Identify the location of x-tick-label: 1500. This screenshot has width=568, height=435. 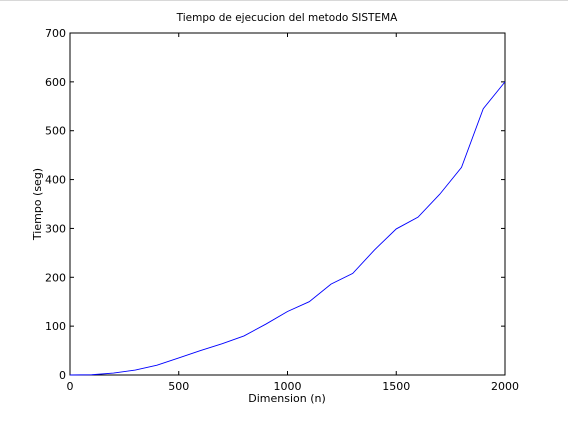
(396, 386).